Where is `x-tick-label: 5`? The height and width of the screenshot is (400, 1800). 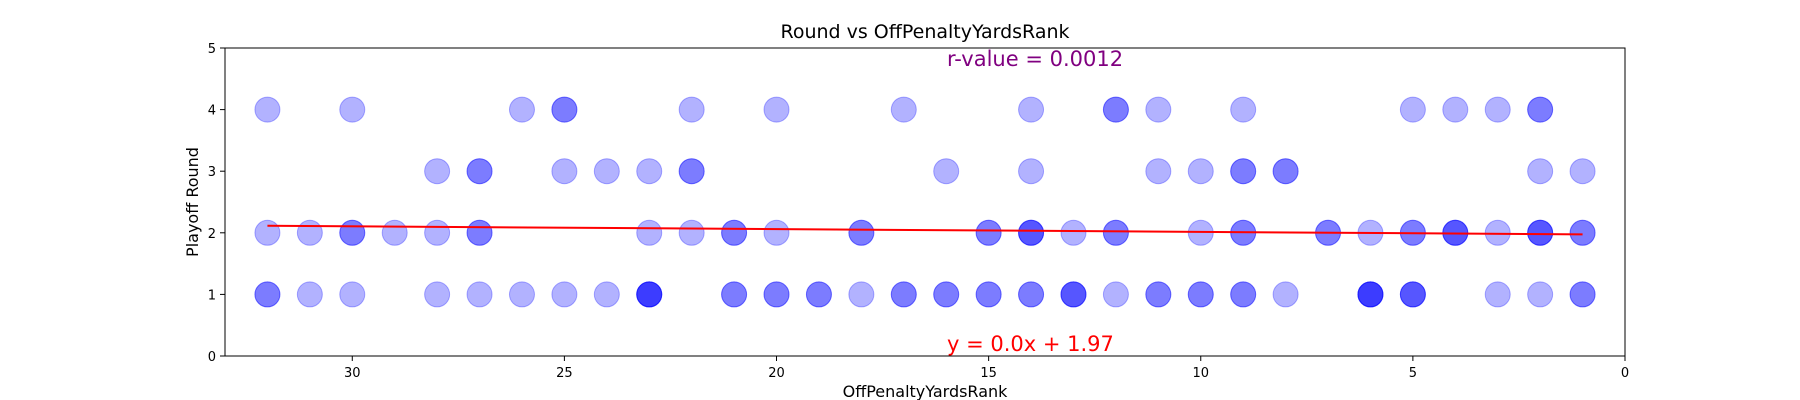 x-tick-label: 5 is located at coordinates (1413, 373).